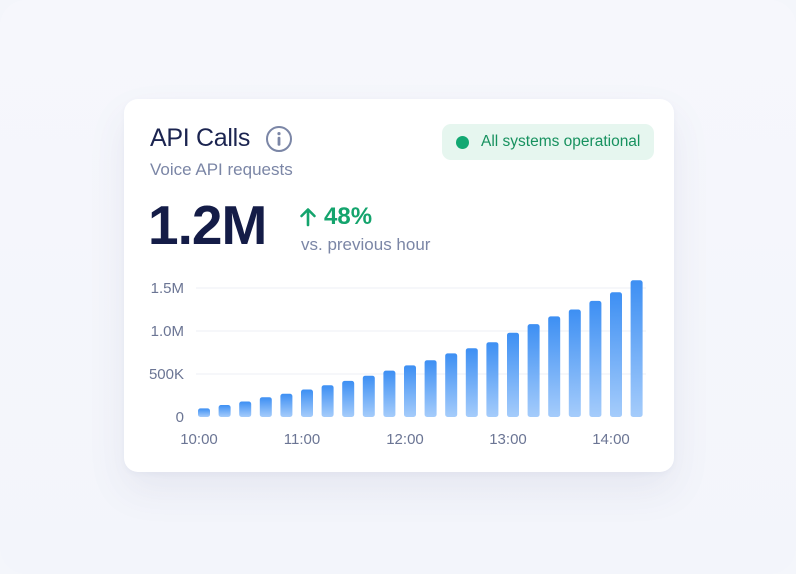 The width and height of the screenshot is (796, 574). I want to click on metric-change: 48%, so click(335, 217).